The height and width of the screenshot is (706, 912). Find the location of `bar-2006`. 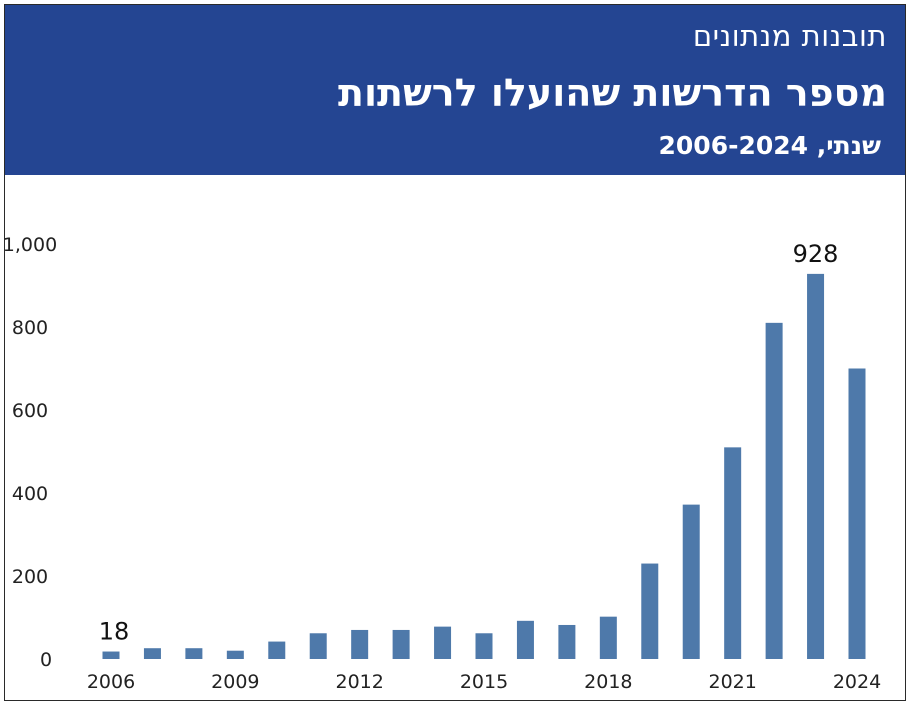

bar-2006 is located at coordinates (111, 655).